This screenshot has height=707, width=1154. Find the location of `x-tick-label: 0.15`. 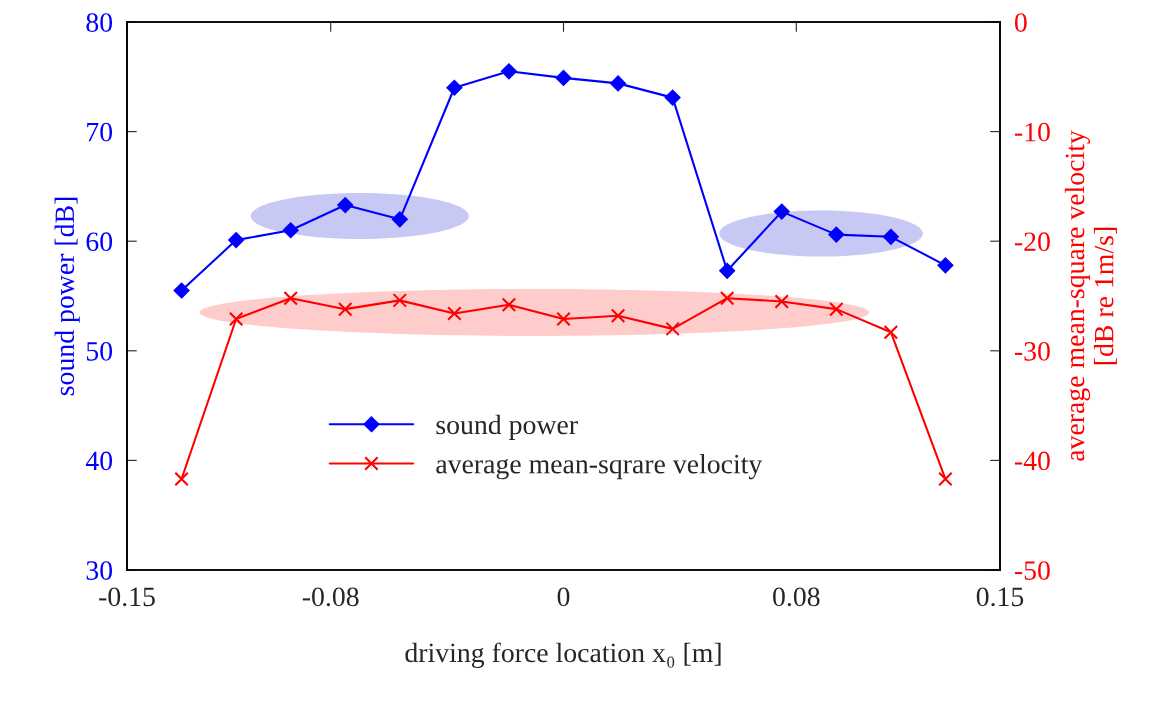

x-tick-label: 0.15 is located at coordinates (1000, 597).